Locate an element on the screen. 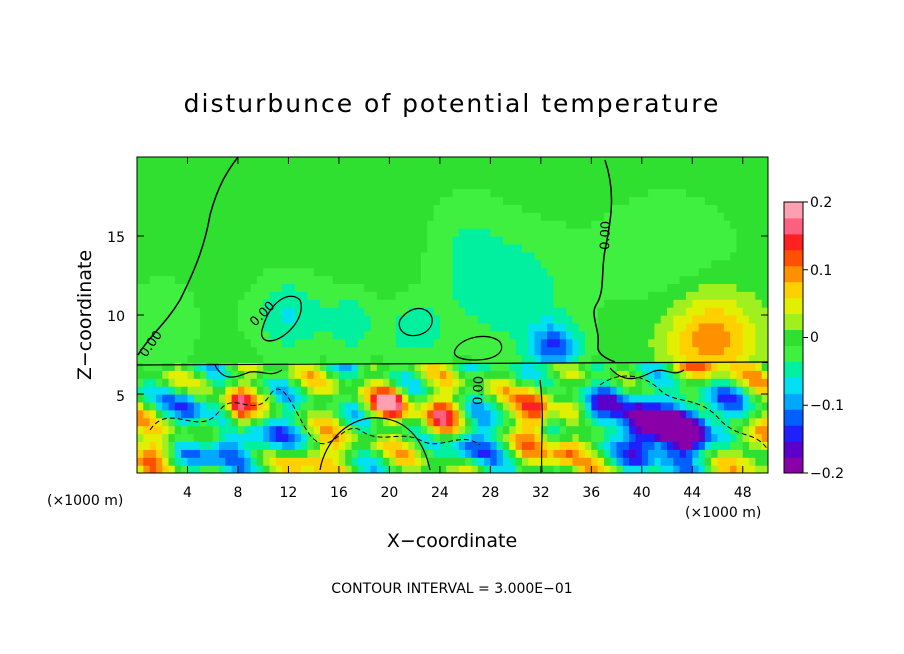  contour-interval-note: CONTOUR INTERVAL = 3.000E−01 is located at coordinates (451, 589).